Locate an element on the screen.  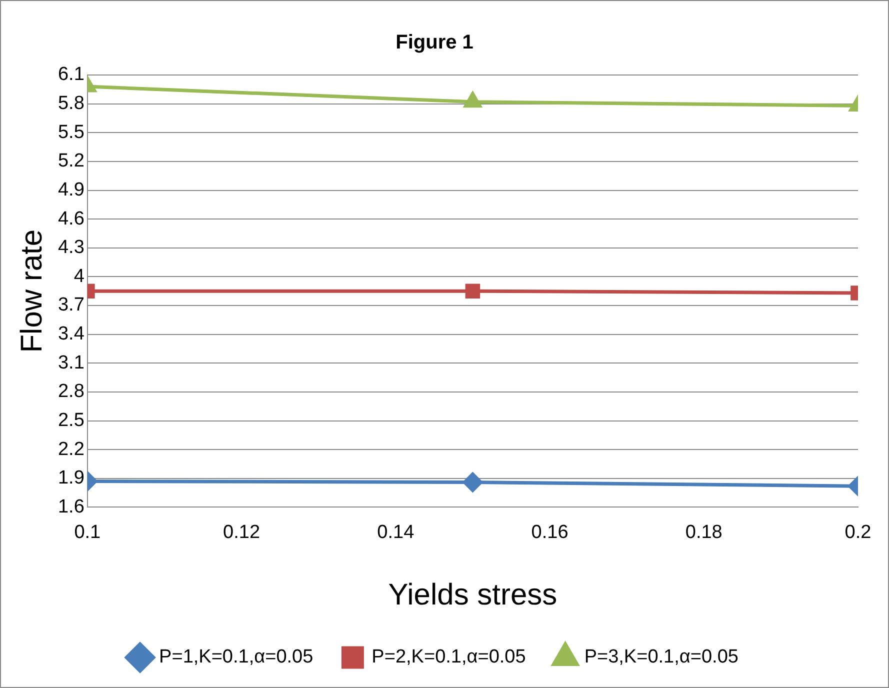
y-tick-label: 4.3 is located at coordinates (71, 247).